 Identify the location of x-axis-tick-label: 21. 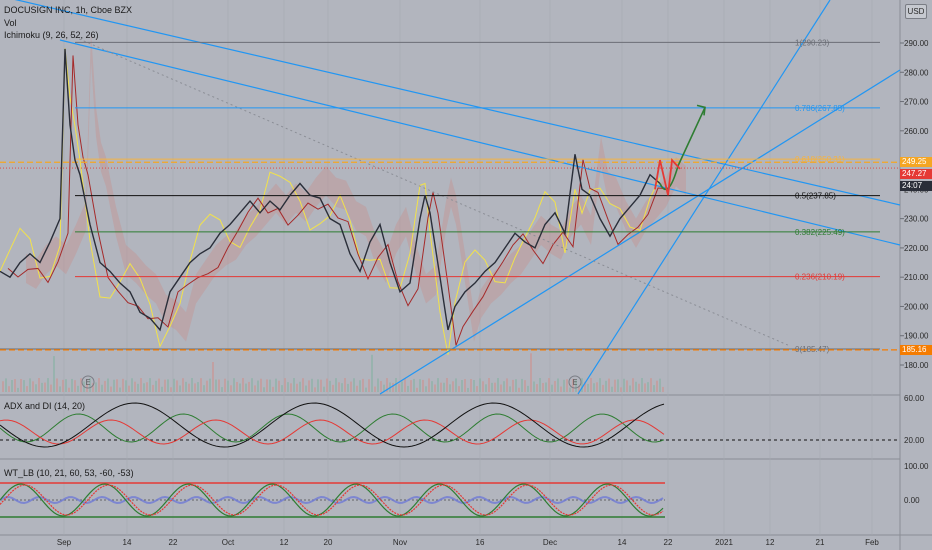
(820, 542).